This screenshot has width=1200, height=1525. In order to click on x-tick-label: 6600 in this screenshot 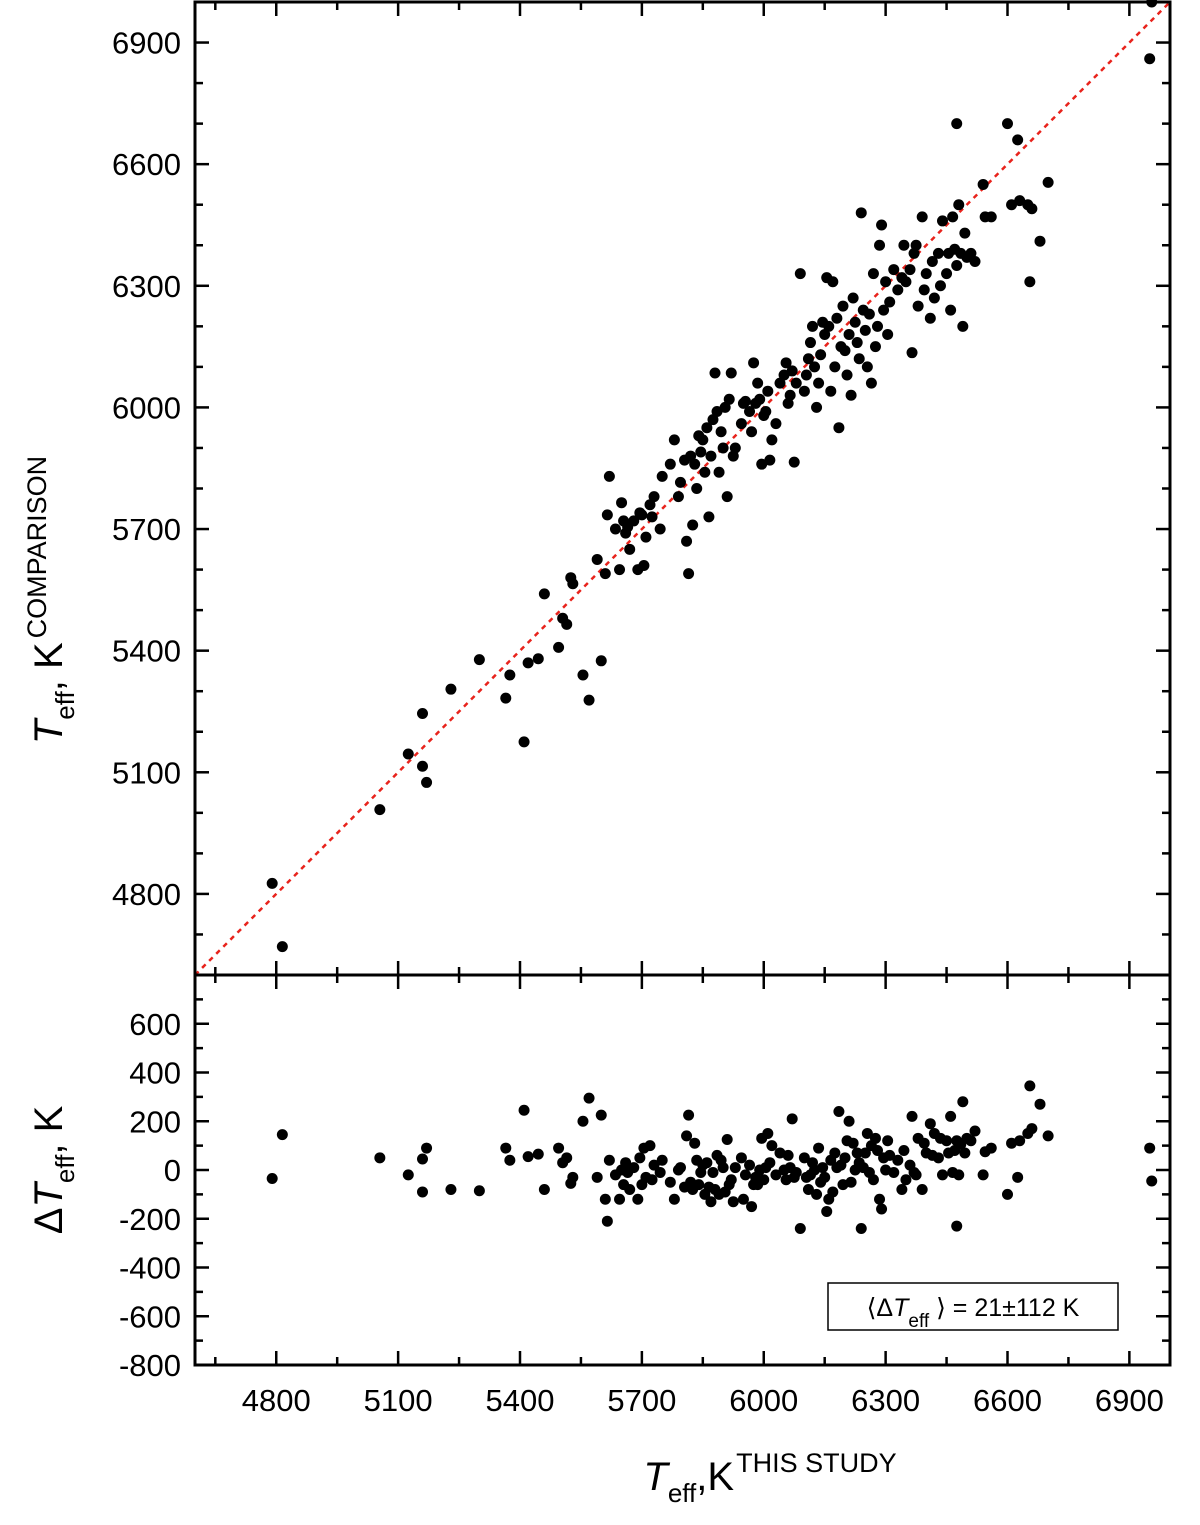, I will do `click(1007, 1400)`.